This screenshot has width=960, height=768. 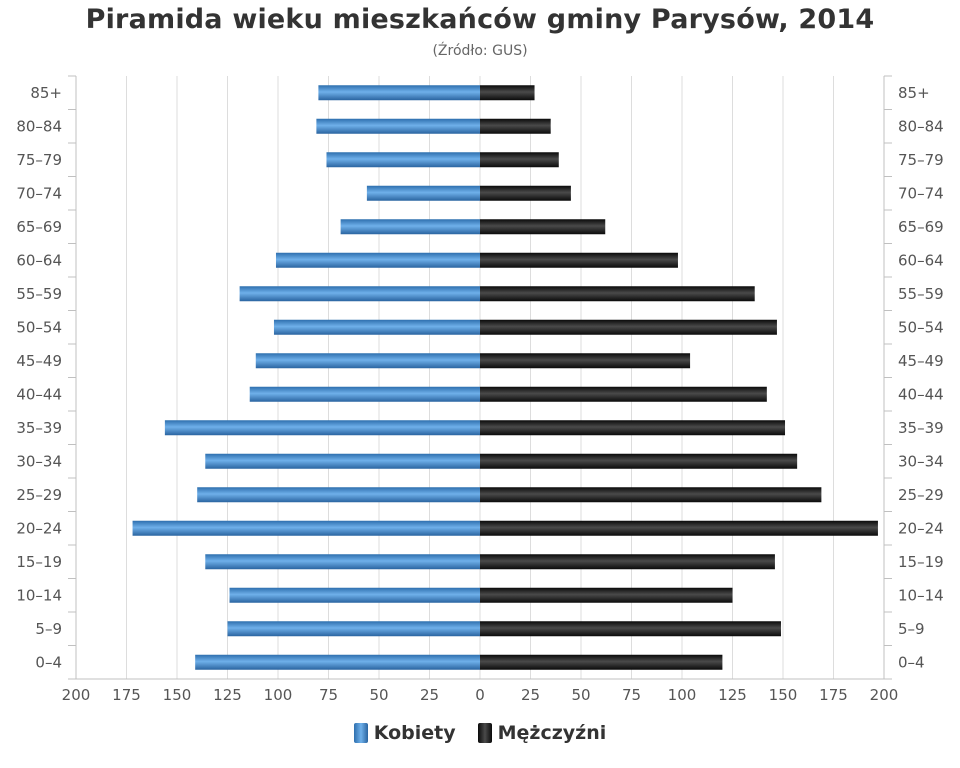 I want to click on x-tick-label: 0, so click(x=480, y=695).